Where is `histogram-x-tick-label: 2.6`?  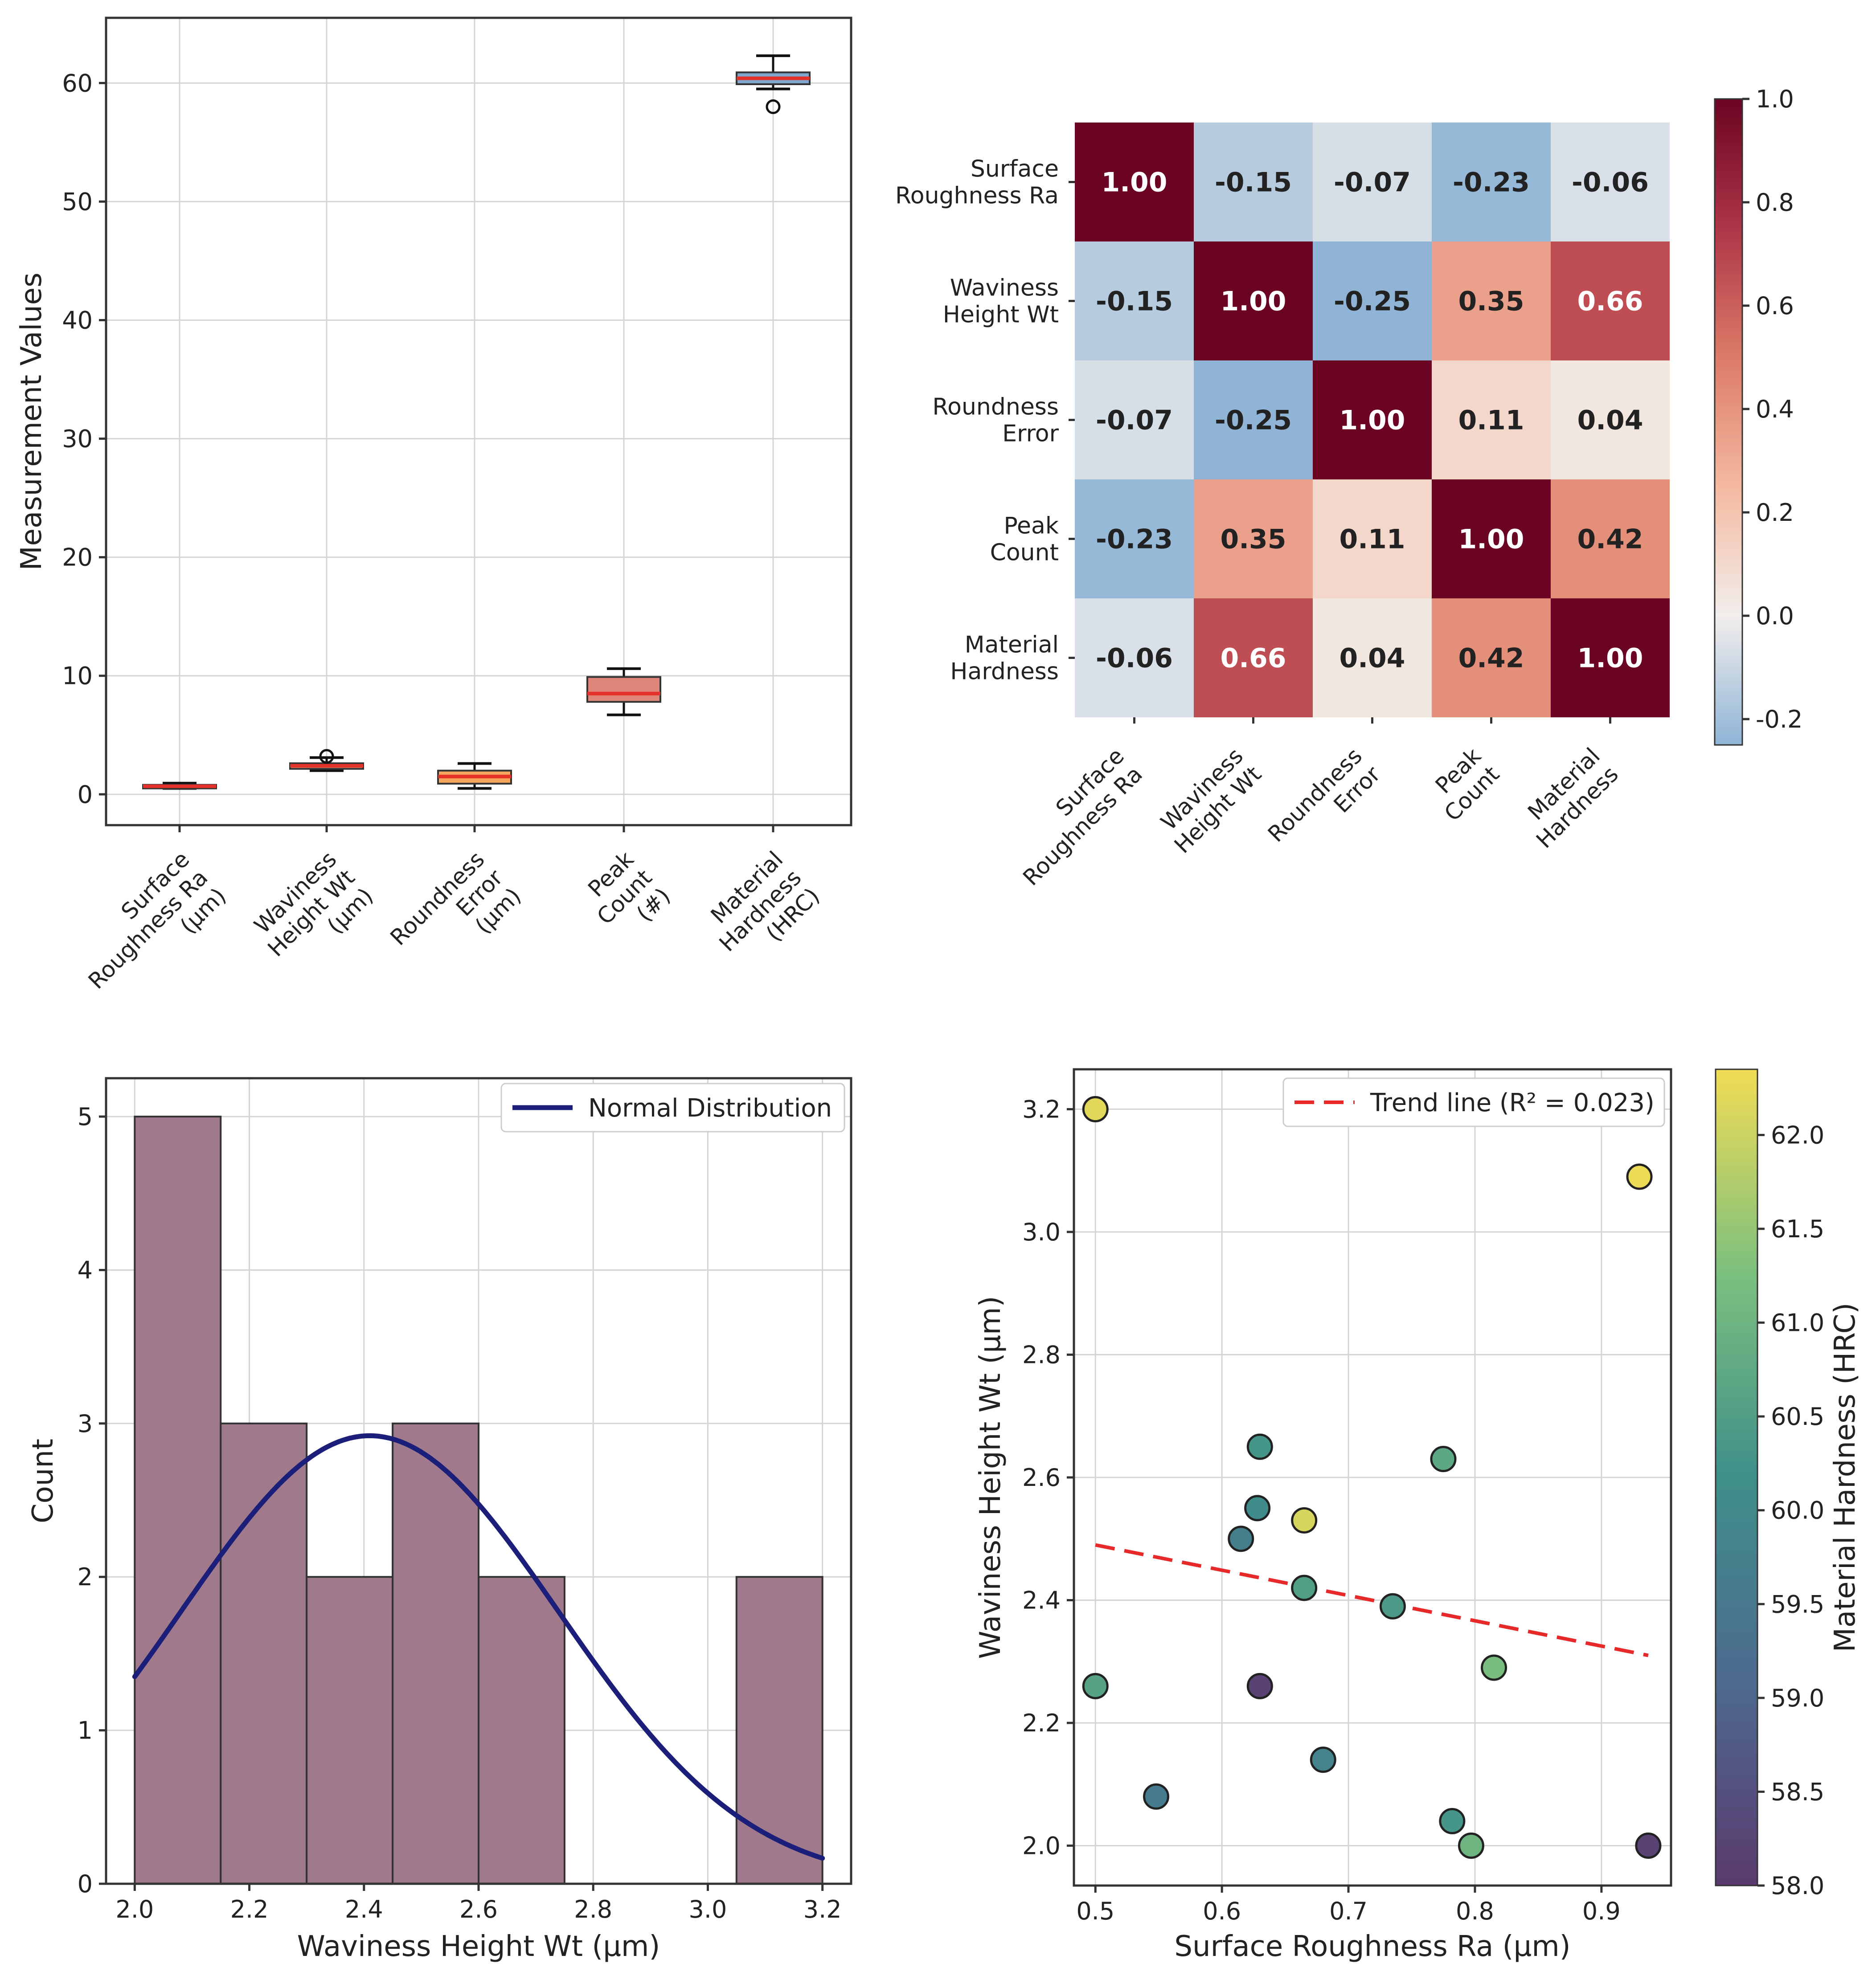
histogram-x-tick-label: 2.6 is located at coordinates (479, 1909).